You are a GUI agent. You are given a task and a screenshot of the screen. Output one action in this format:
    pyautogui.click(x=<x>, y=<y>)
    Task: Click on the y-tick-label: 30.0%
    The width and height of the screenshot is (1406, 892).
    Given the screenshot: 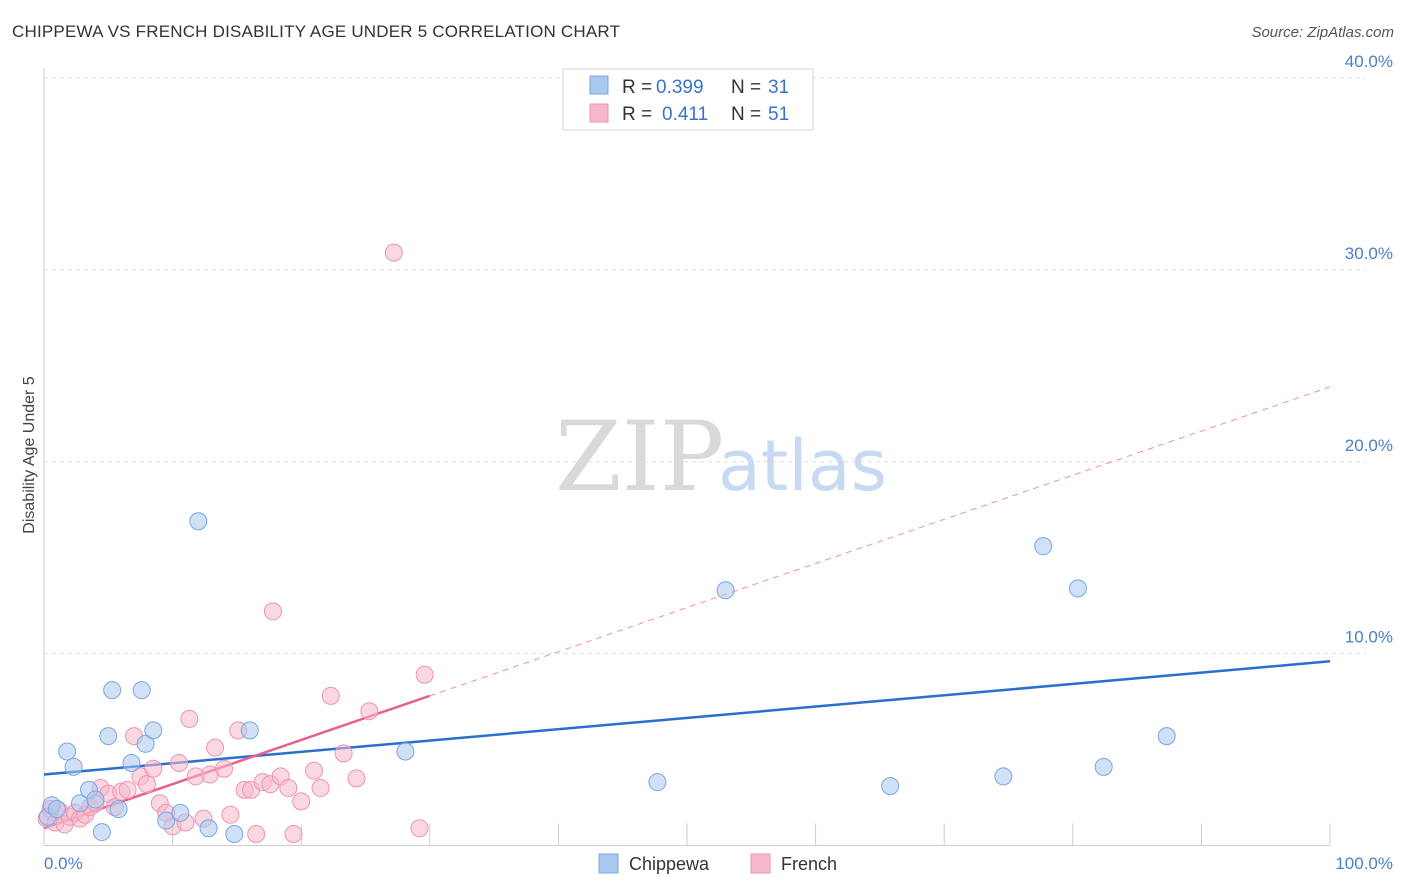 What is the action you would take?
    pyautogui.click(x=1369, y=253)
    